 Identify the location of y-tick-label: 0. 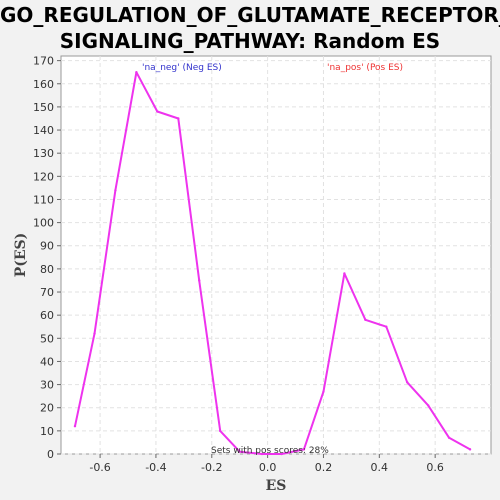
(50, 454).